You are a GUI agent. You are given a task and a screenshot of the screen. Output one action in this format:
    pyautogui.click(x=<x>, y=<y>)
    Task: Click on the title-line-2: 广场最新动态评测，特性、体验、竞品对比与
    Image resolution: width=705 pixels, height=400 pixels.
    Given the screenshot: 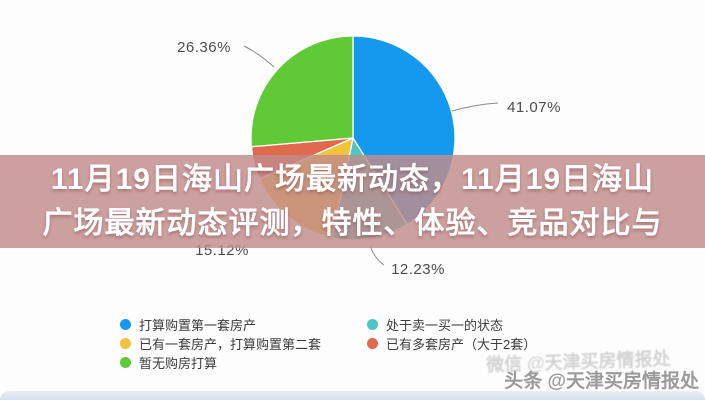 What is the action you would take?
    pyautogui.click(x=352, y=223)
    